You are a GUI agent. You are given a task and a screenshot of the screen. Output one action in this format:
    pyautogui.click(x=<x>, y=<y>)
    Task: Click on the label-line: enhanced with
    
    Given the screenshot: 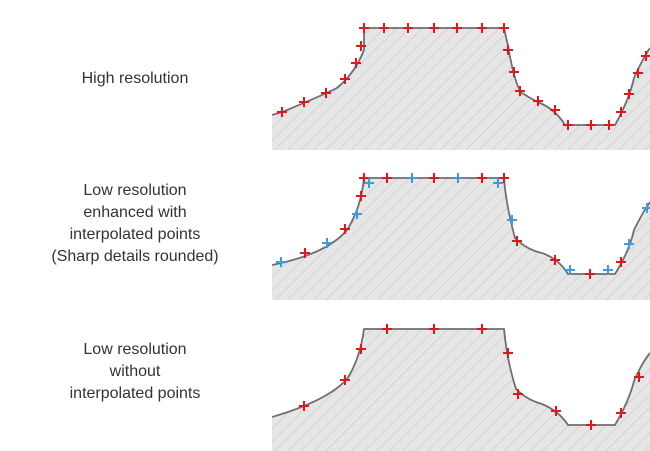 What is the action you would take?
    pyautogui.click(x=135, y=212)
    